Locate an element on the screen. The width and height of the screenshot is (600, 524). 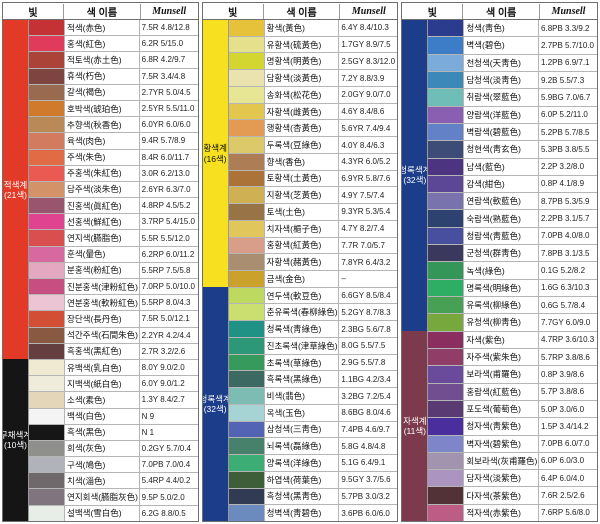
color-row: 자주색(紫朱色) 5.7RP 3.8/8.6 is located at coordinates (513, 356).